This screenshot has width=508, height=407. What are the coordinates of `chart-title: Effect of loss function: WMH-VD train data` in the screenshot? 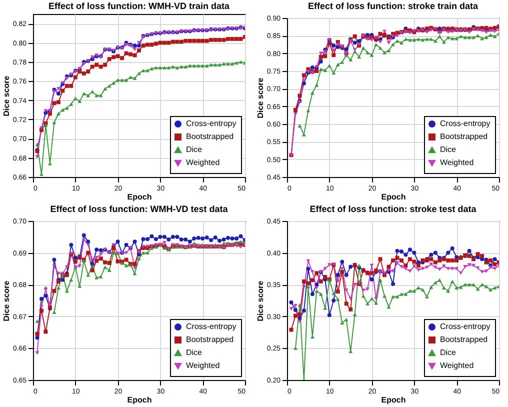 It's located at (139, 6).